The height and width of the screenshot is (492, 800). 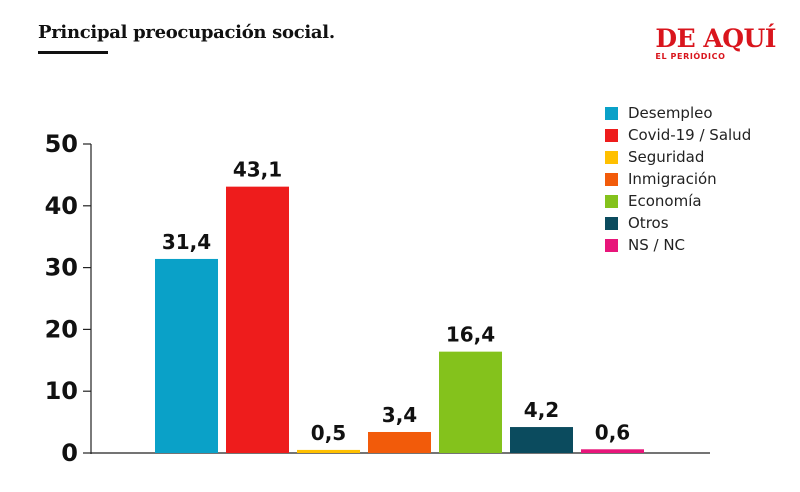 I want to click on y-tick-label: 40, so click(x=61, y=206).